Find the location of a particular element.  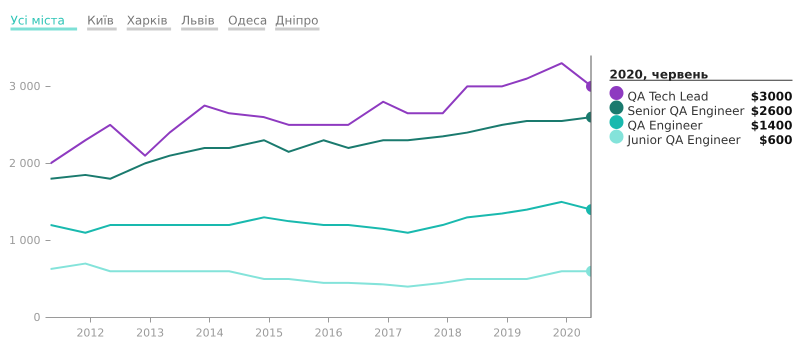

x-tick-label: 2013 is located at coordinates (150, 333).